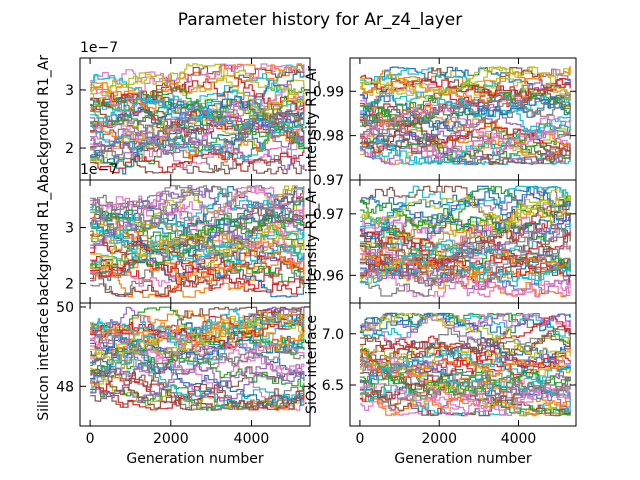  I want to click on y-tick-label: 6.5, so click(333, 386).